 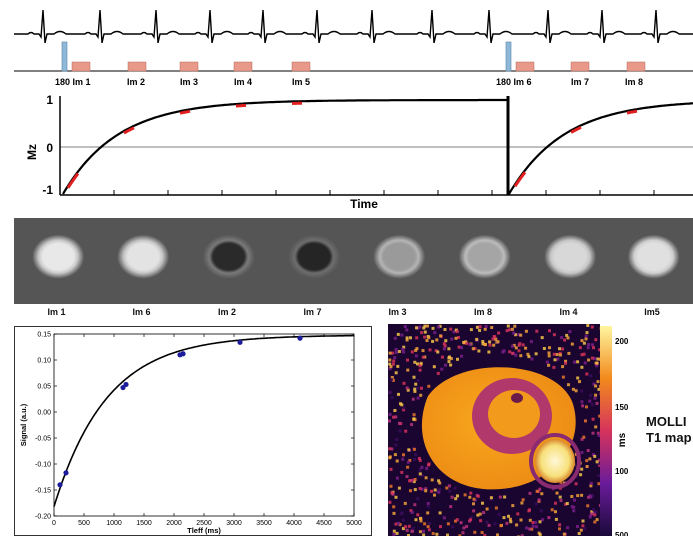 I want to click on fit-curve, so click(x=203, y=420).